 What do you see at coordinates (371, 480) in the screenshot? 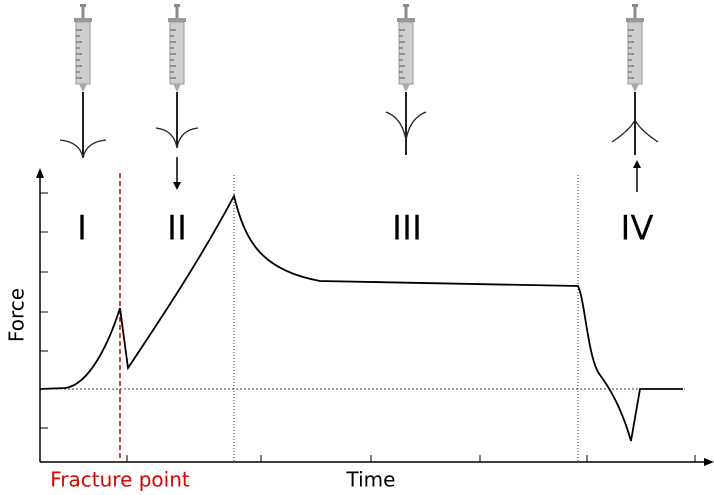
I see `x-axis-label: Time` at bounding box center [371, 480].